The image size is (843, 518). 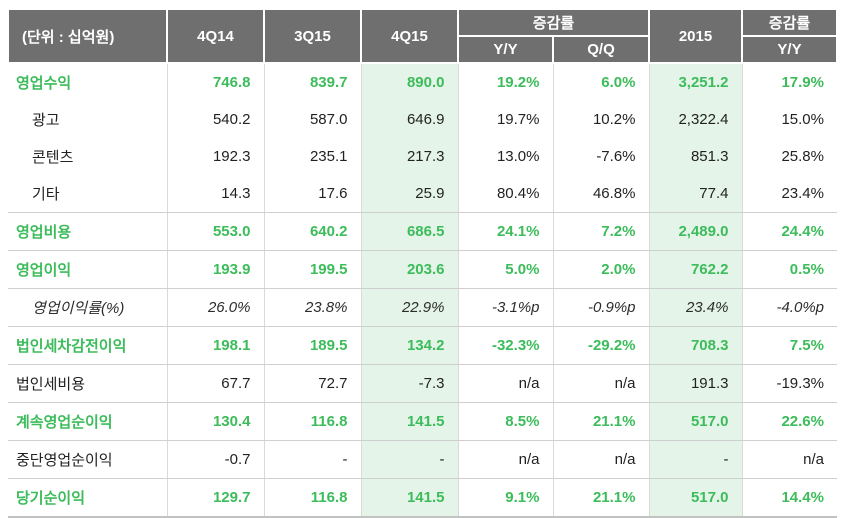 I want to click on row-label: 영업비용, so click(x=88, y=231).